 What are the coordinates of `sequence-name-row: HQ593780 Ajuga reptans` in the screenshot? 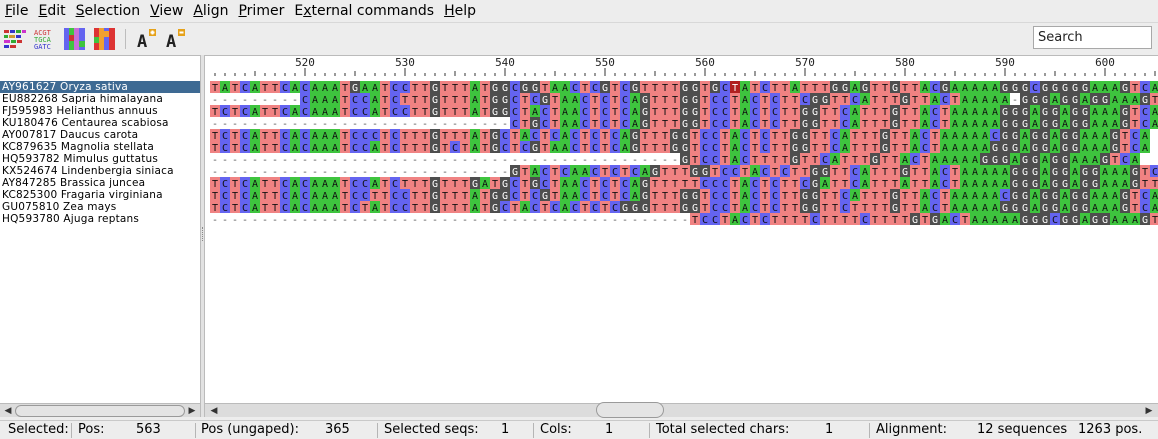 It's located at (71, 219).